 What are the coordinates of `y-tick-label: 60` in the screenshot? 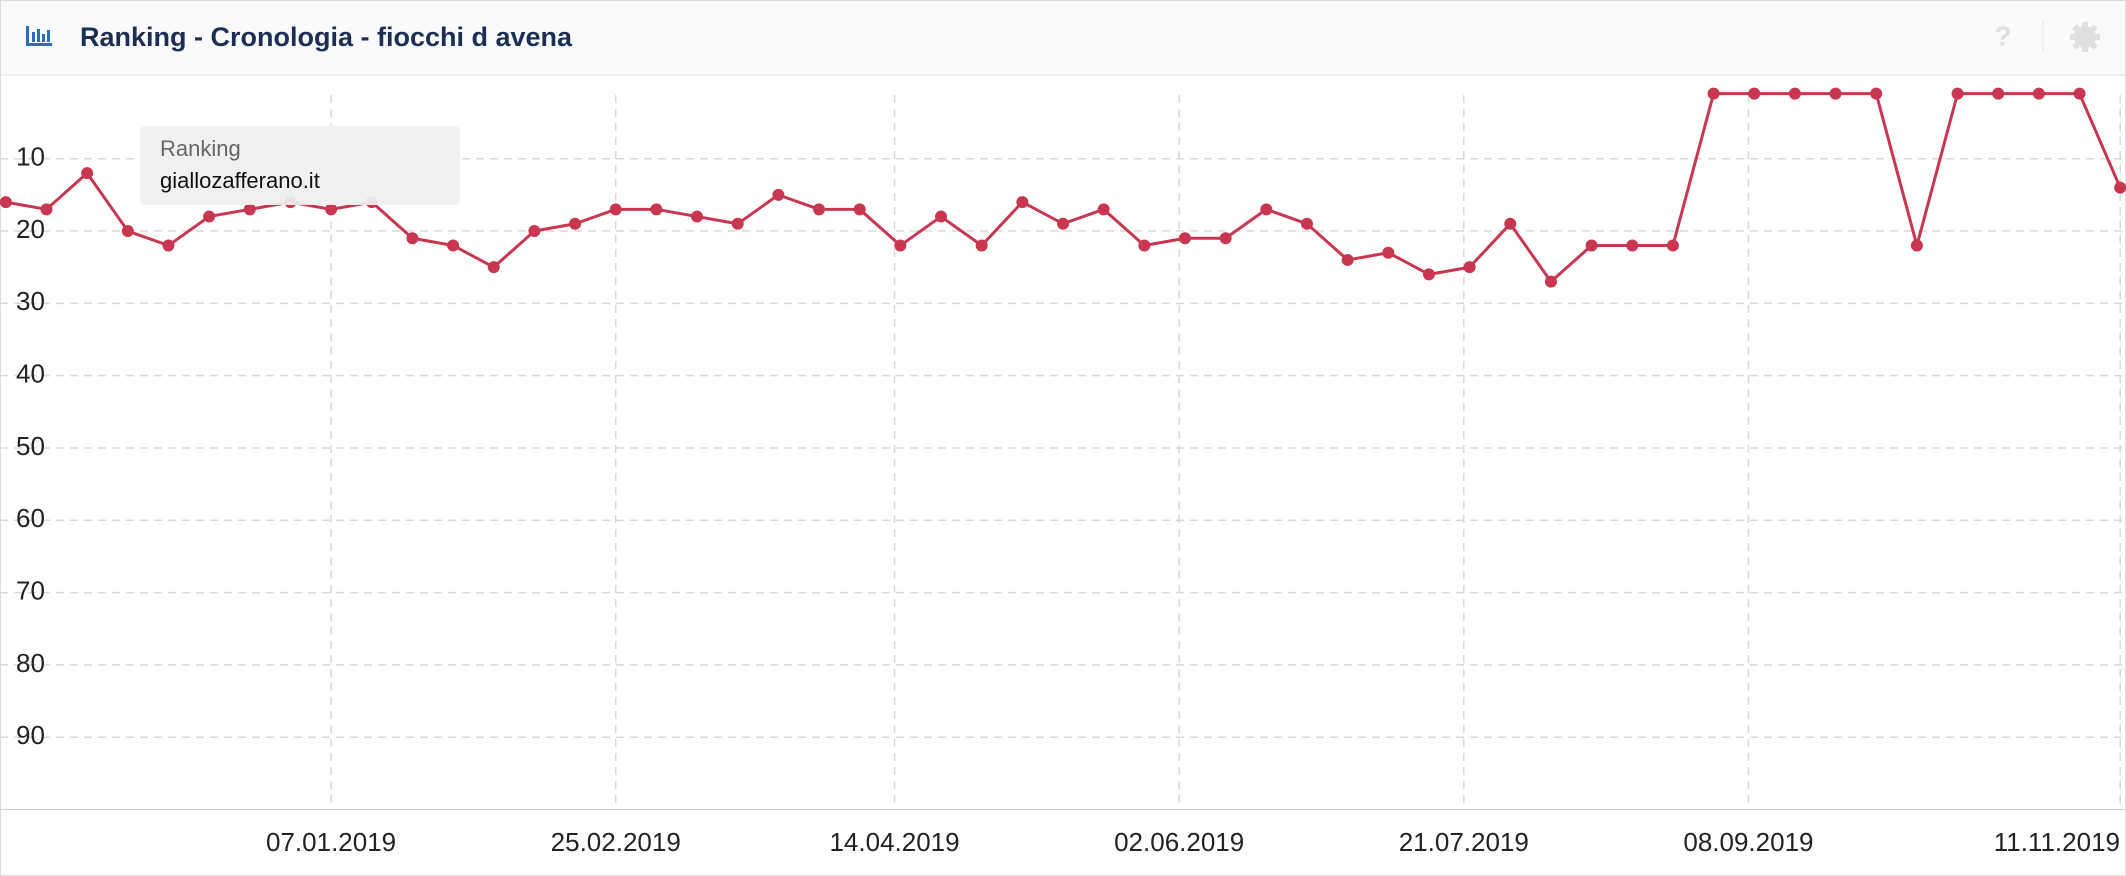 It's located at (30, 518).